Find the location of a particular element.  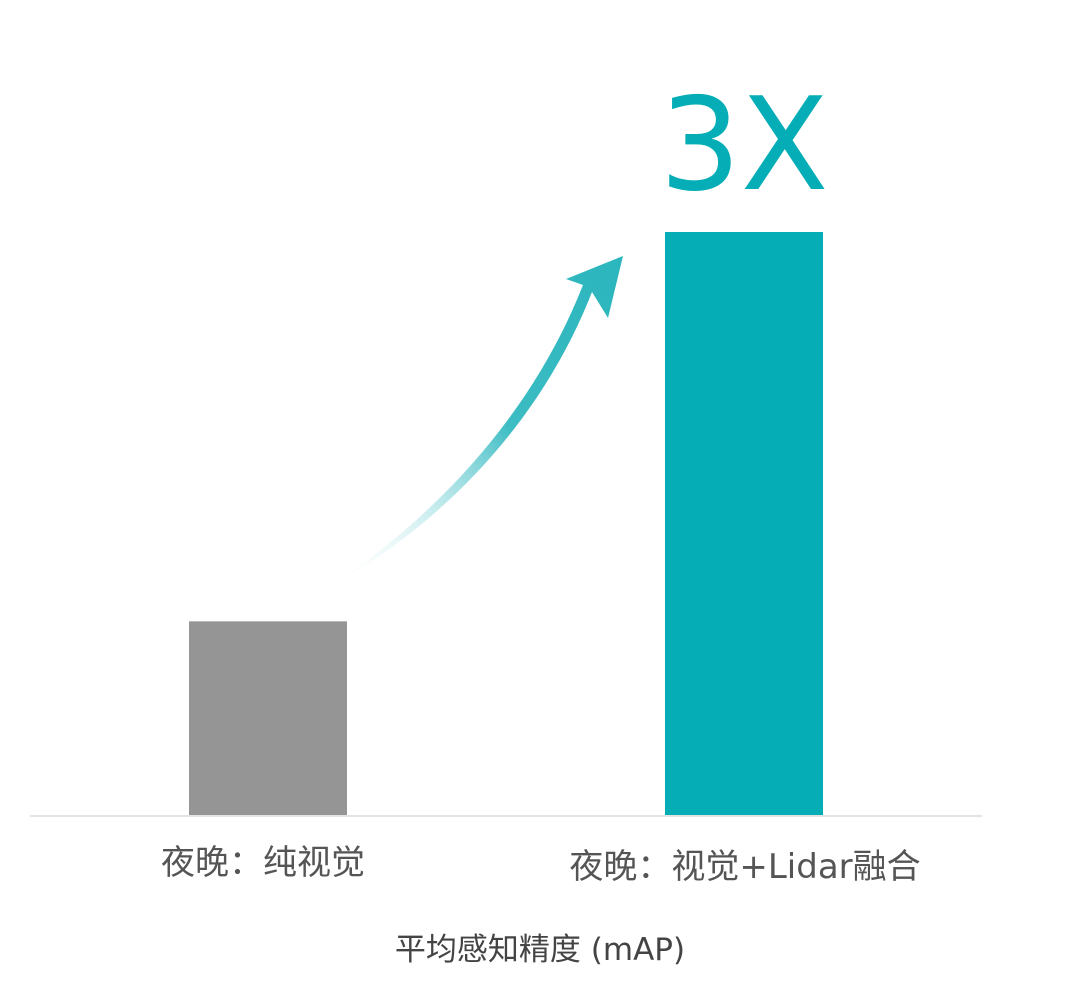

category-label-night-vision-only: 夜晚：纯视觉 is located at coordinates (263, 863).